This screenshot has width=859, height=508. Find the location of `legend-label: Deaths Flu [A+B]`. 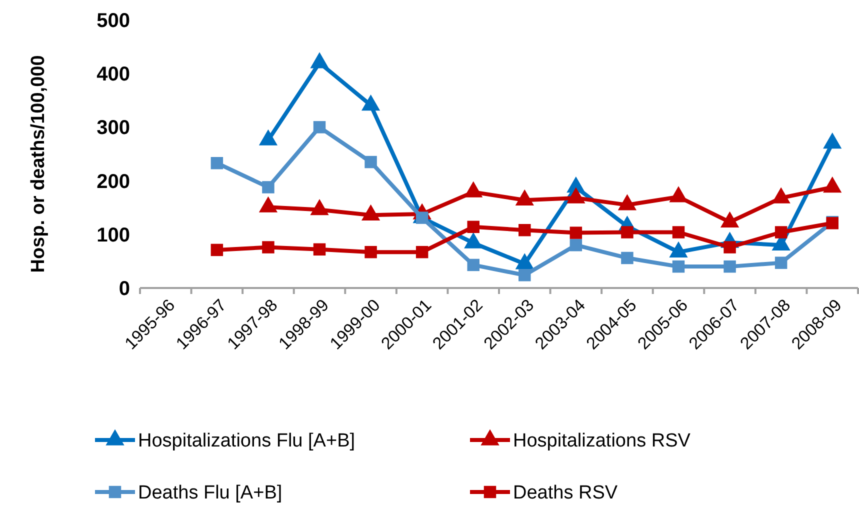

legend-label: Deaths Flu [A+B] is located at coordinates (210, 493).